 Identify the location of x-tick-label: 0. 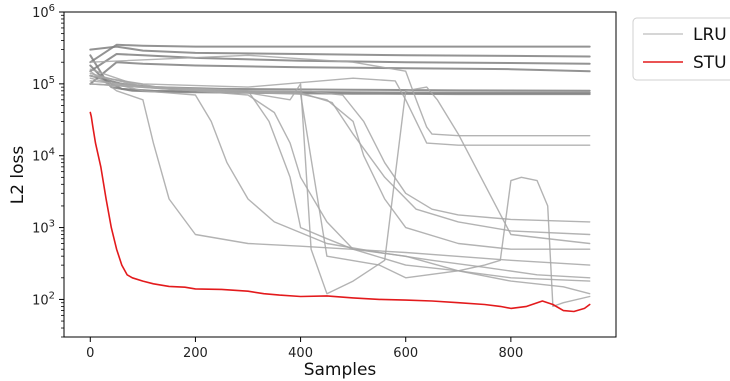
(90, 353).